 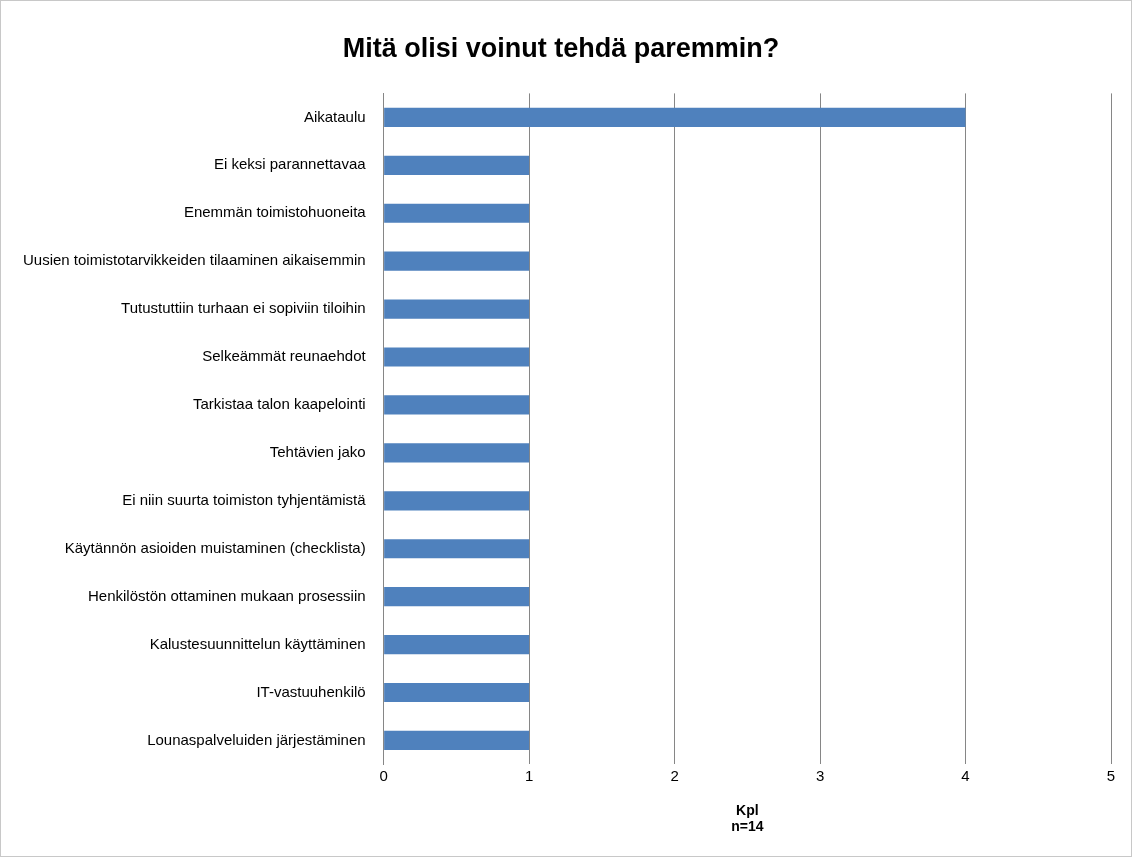 What do you see at coordinates (747, 809) in the screenshot?
I see `x-axis-title: Kpl` at bounding box center [747, 809].